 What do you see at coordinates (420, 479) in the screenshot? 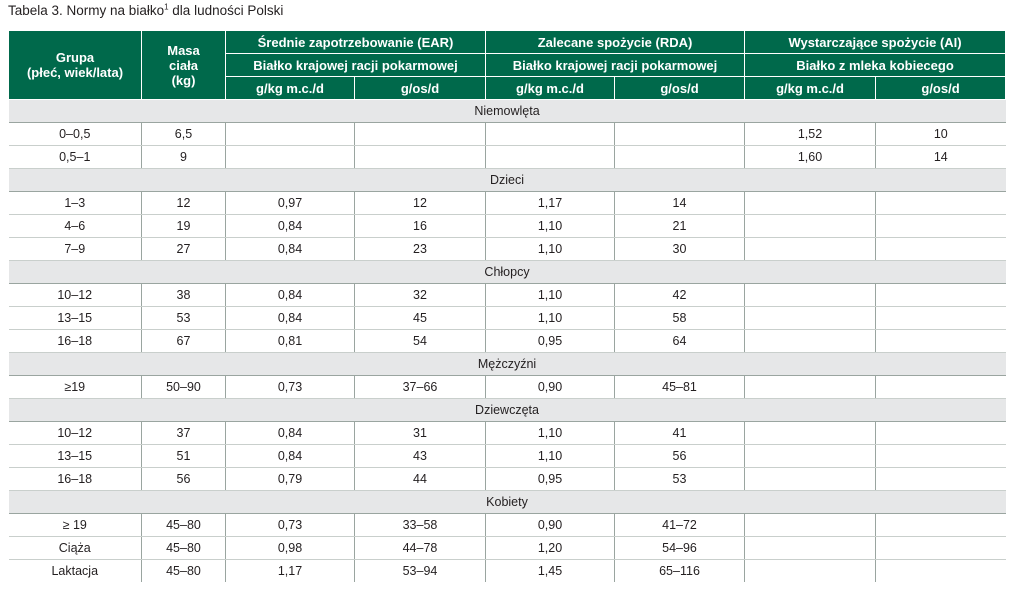
I see `table-cell: 44` at bounding box center [420, 479].